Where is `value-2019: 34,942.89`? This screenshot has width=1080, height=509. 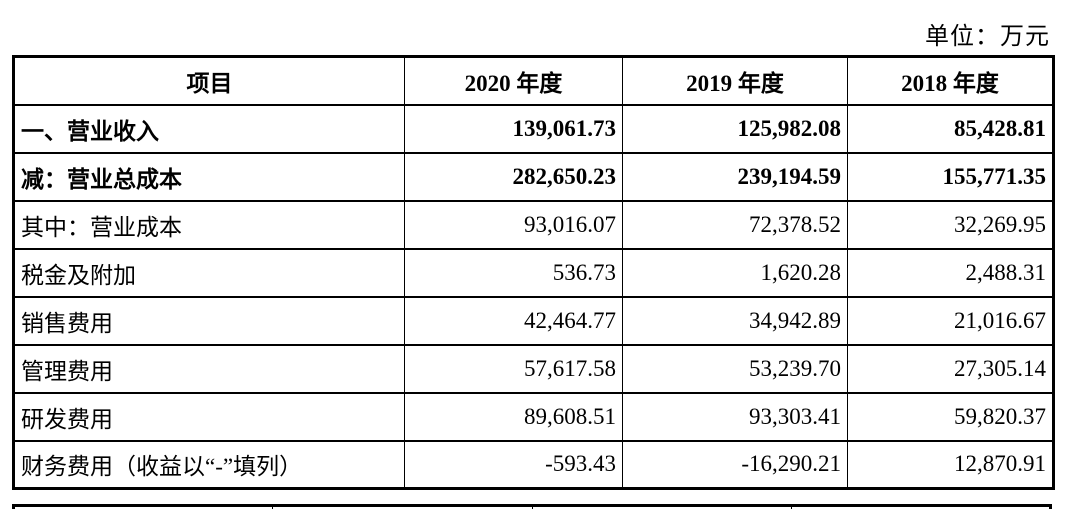
value-2019: 34,942.89 is located at coordinates (735, 320).